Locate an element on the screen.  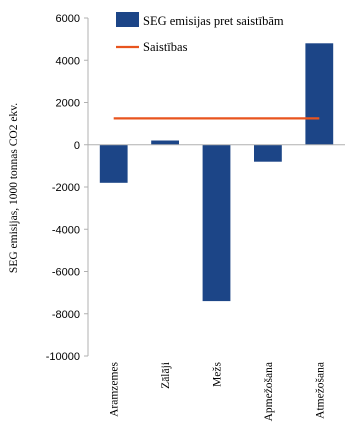
y-tick-label: -8000 is located at coordinates (66, 315).